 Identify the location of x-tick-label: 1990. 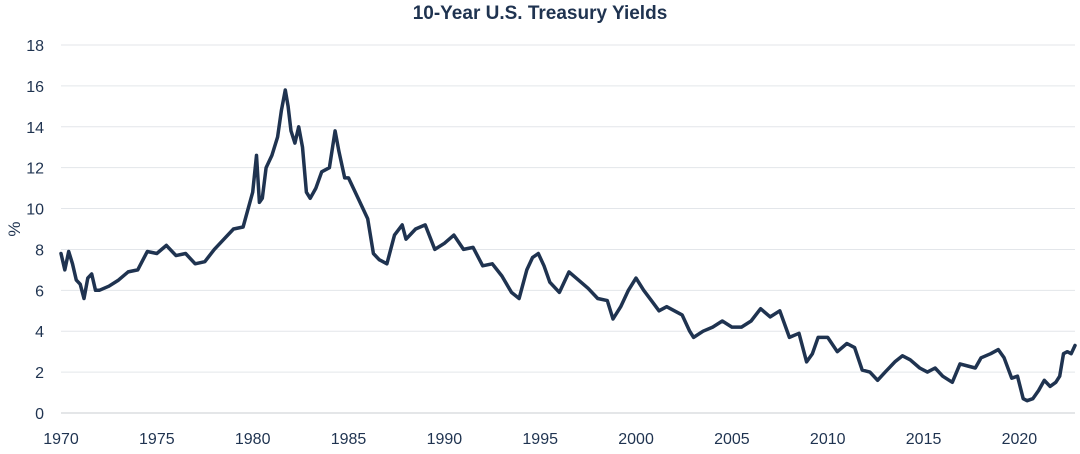
(445, 439).